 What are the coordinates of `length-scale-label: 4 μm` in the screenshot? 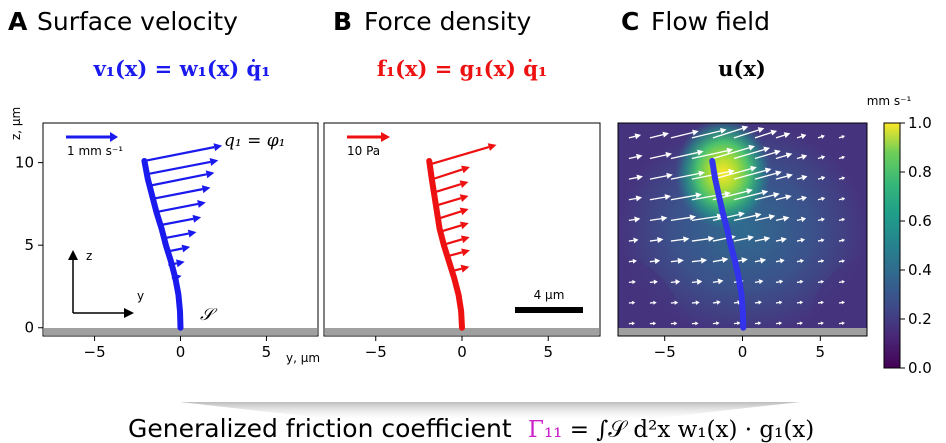 It's located at (549, 295).